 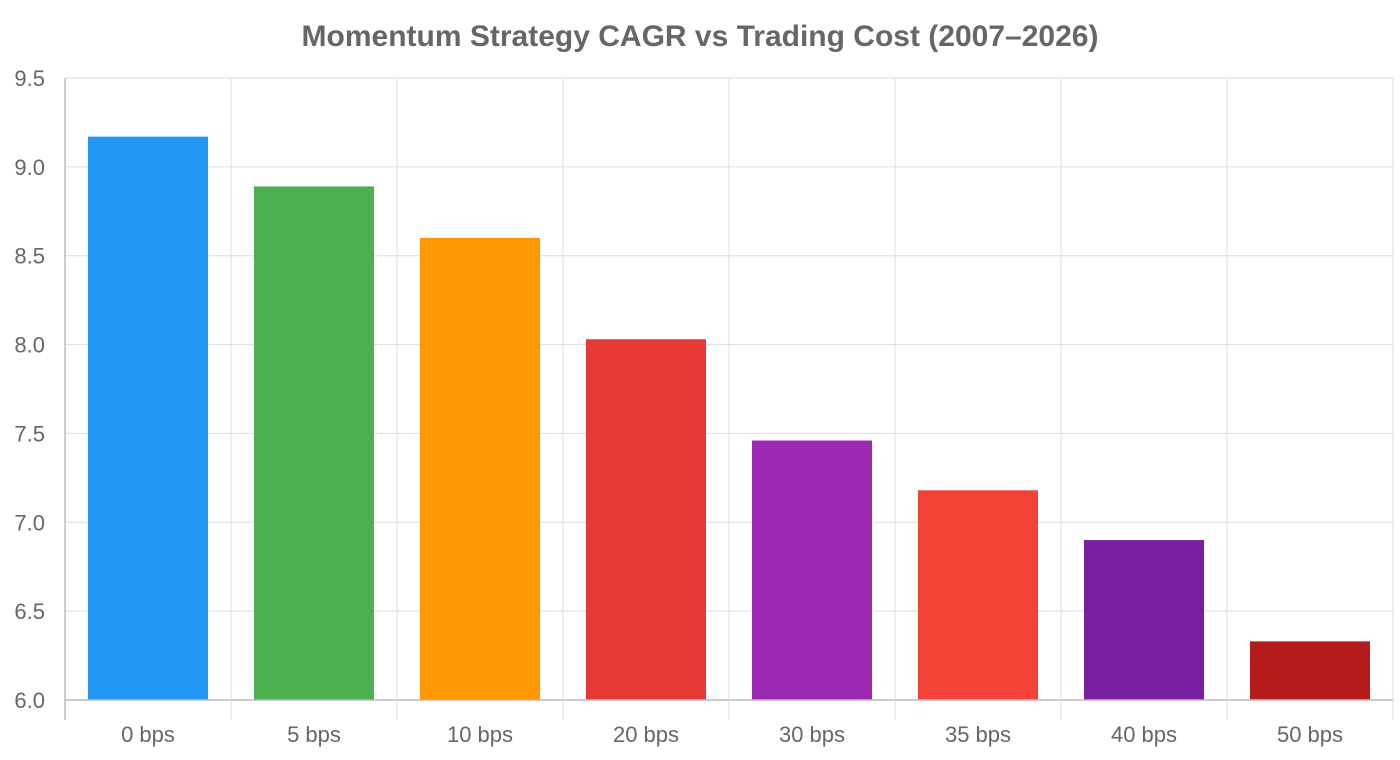 What do you see at coordinates (29, 167) in the screenshot?
I see `y-tick-label: 9.0` at bounding box center [29, 167].